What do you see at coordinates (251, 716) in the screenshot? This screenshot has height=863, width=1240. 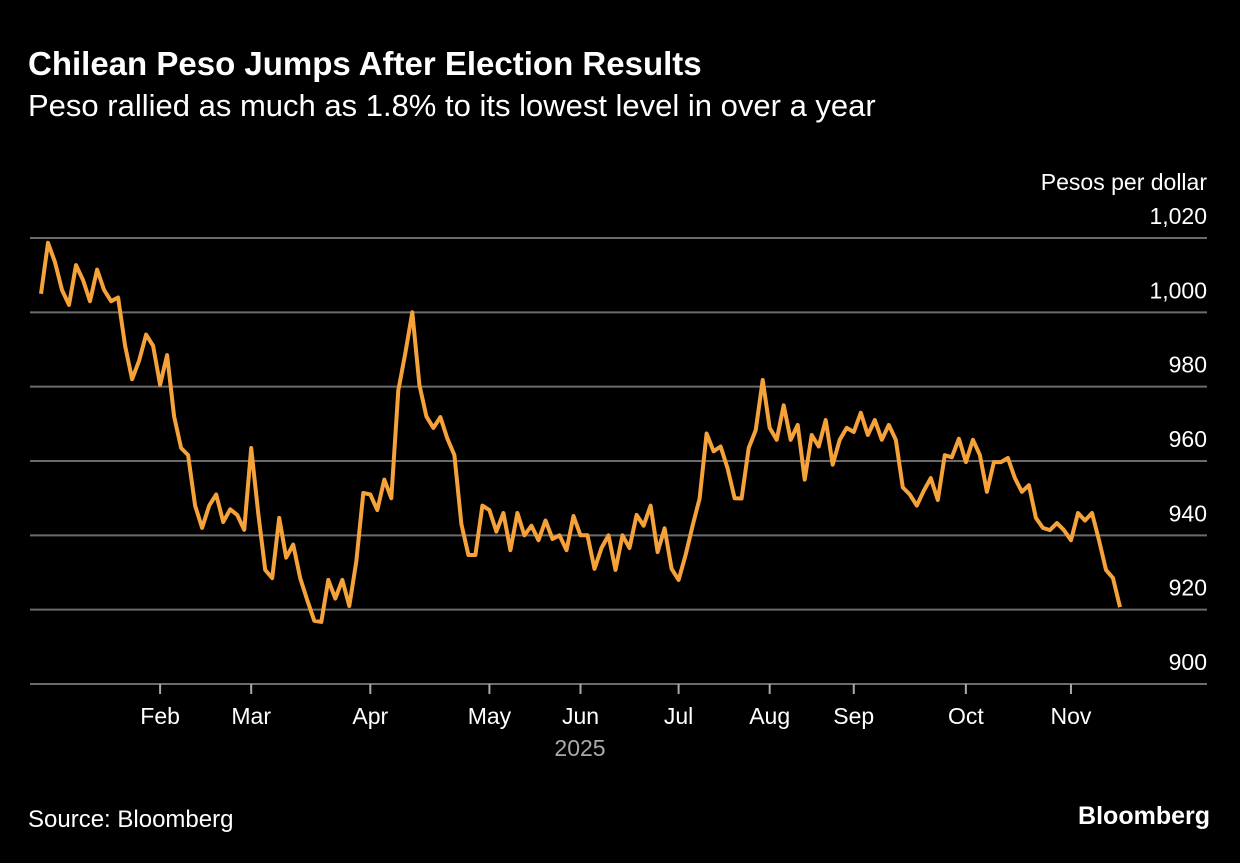 I see `x-tick-label: Mar` at bounding box center [251, 716].